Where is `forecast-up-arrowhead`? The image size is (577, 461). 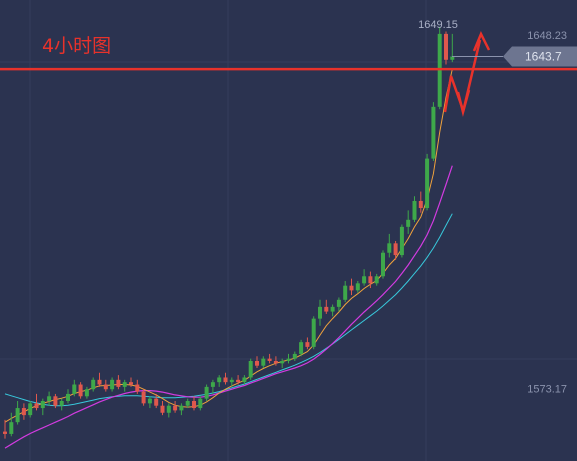
forecast-up-arrowhead is located at coordinates (481, 41).